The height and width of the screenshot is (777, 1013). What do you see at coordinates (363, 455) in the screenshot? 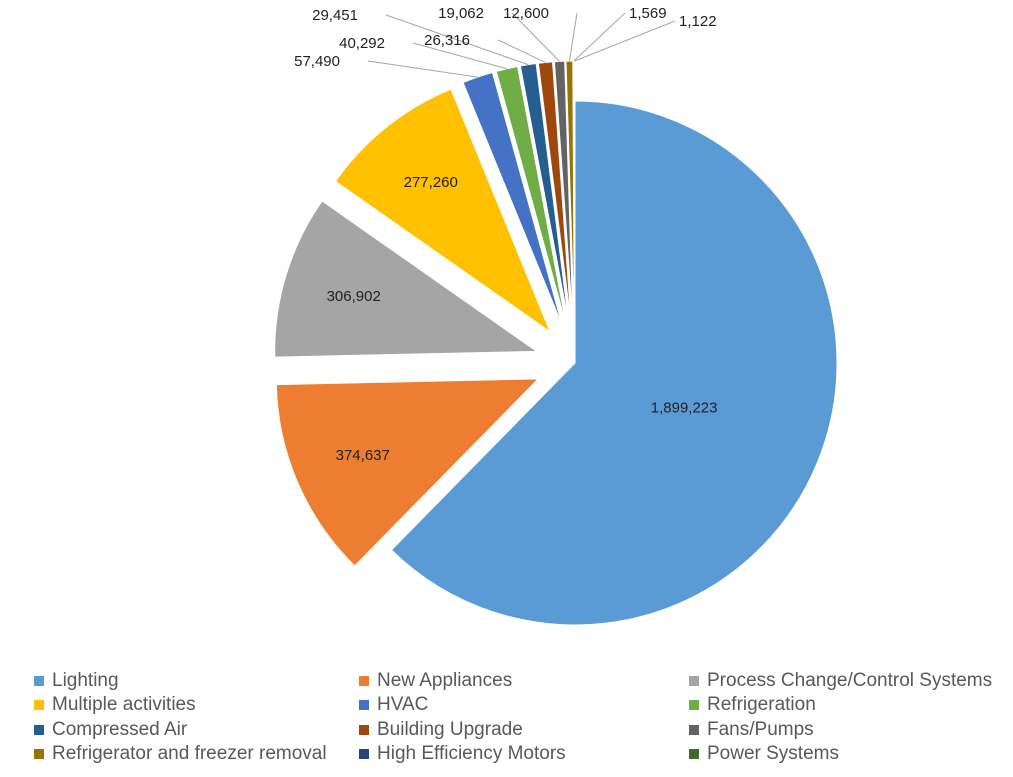
I see `data-label-new-appliances: 374,637` at bounding box center [363, 455].